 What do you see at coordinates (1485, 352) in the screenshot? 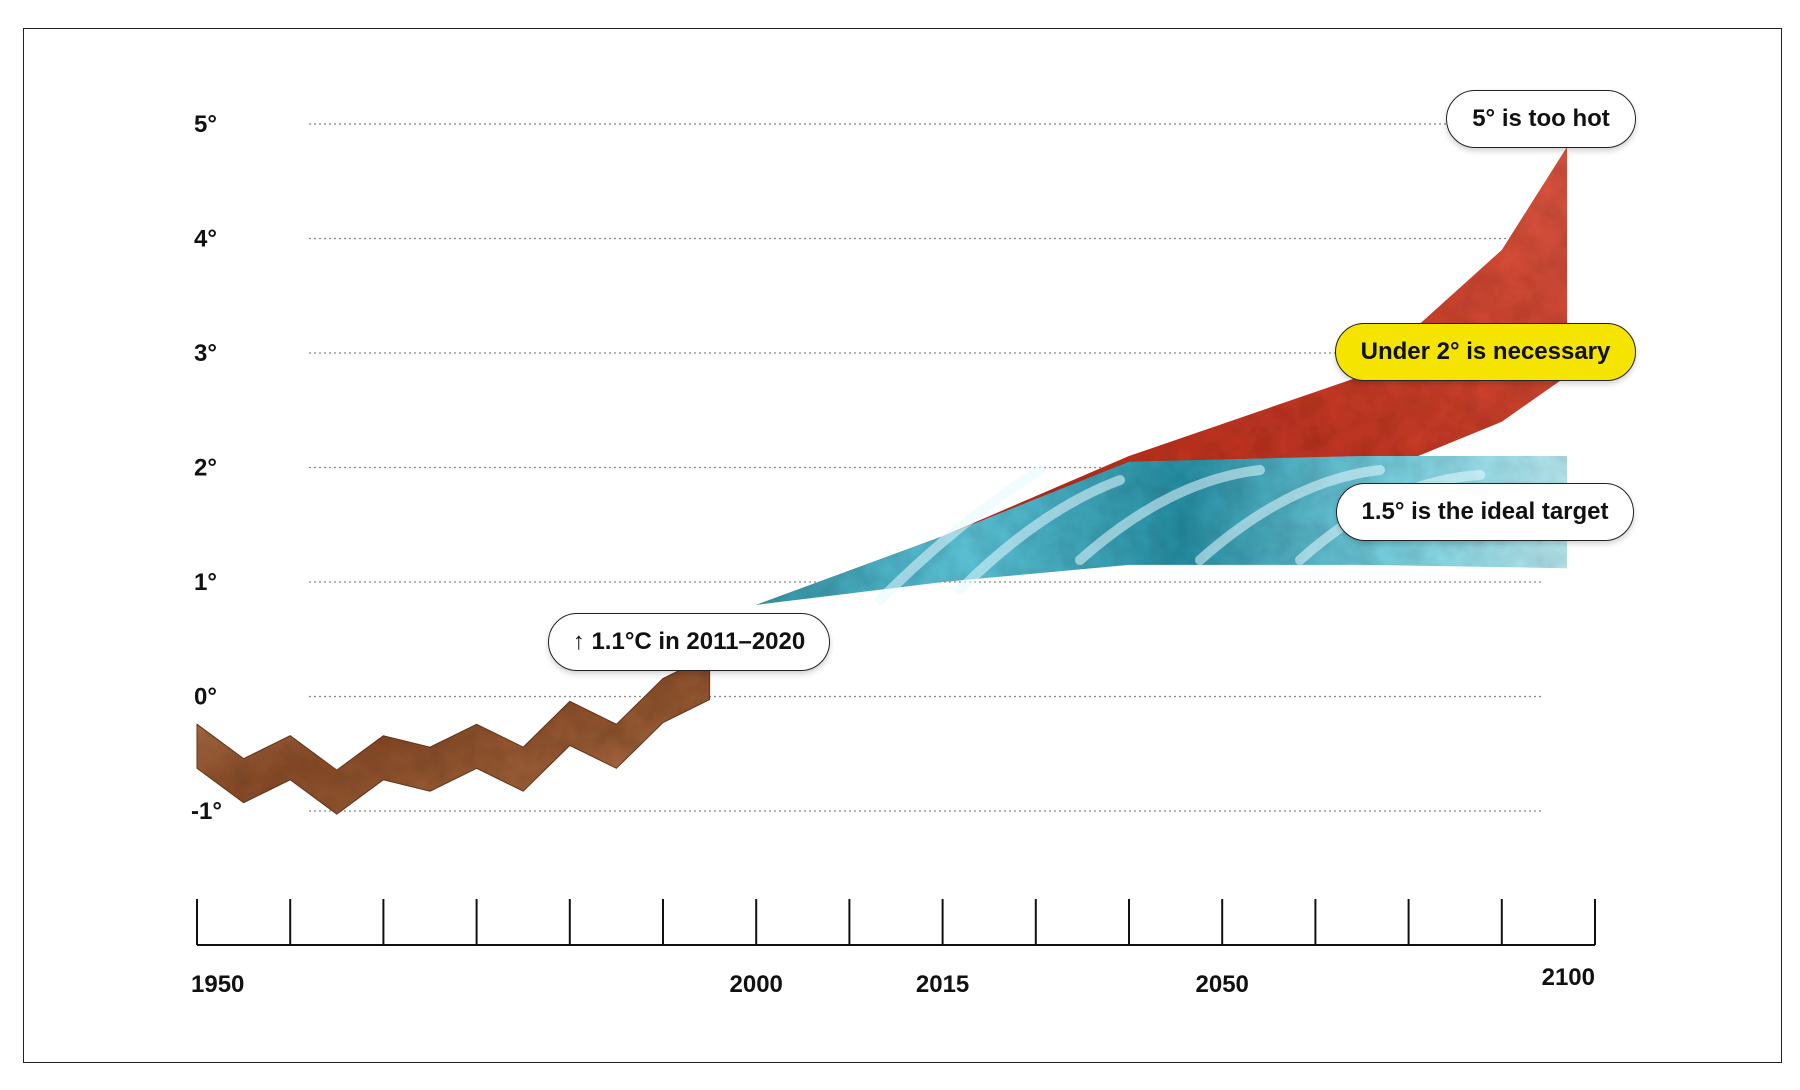
I see `callout-necessary: Under 2° is necessary` at bounding box center [1485, 352].